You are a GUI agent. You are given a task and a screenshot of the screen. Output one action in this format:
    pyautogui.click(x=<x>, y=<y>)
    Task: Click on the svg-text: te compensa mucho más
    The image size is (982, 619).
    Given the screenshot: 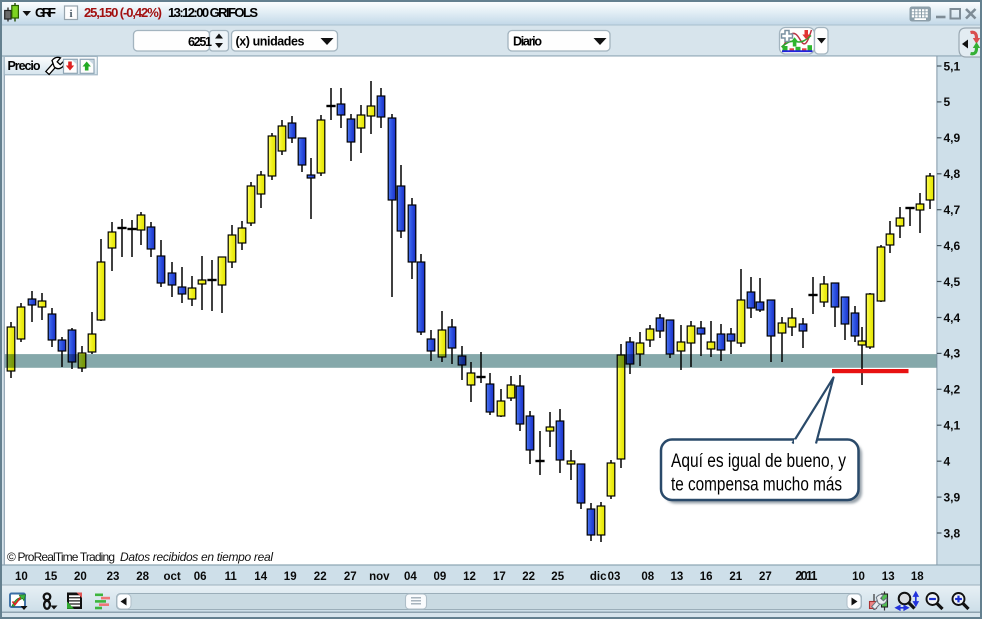 What is the action you would take?
    pyautogui.click(x=756, y=485)
    